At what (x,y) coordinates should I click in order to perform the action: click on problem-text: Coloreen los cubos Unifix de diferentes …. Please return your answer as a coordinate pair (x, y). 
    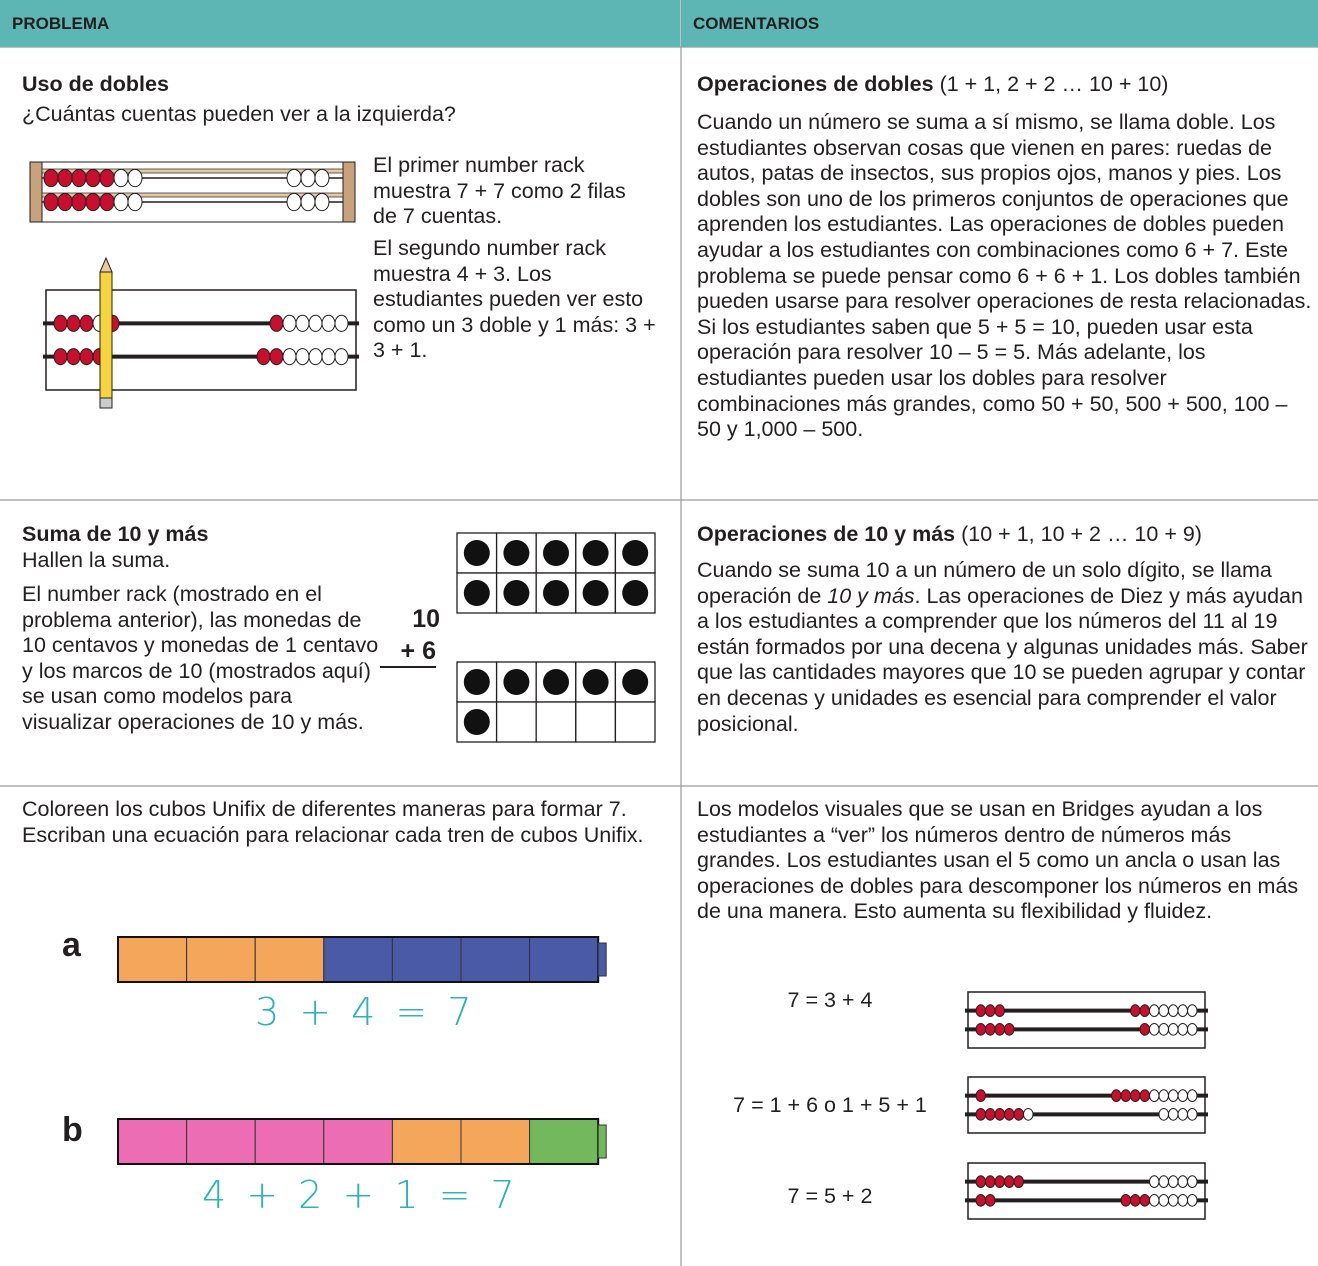
    Looking at the image, I should click on (333, 822).